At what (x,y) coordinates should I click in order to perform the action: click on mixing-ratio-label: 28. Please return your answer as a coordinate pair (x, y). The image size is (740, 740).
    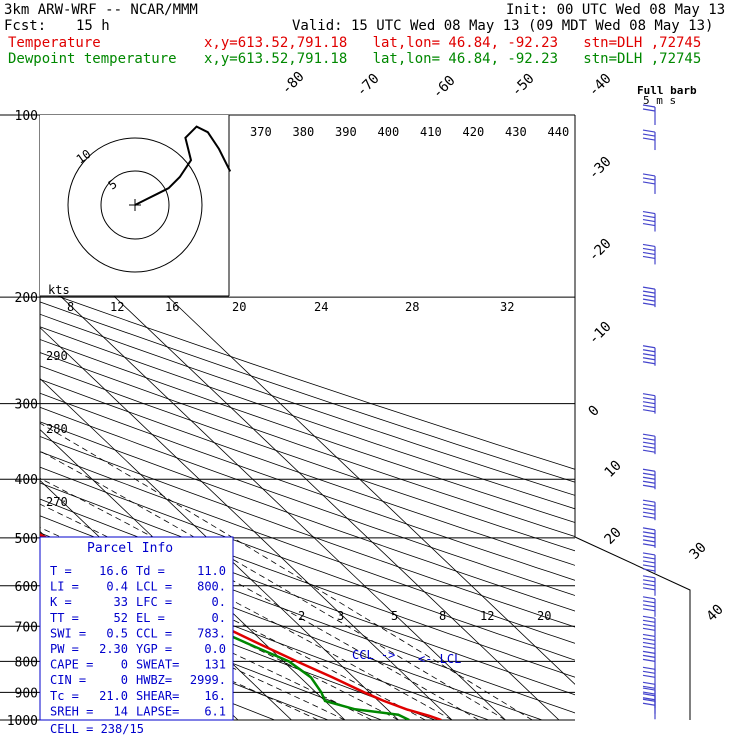
    Looking at the image, I should click on (412, 307).